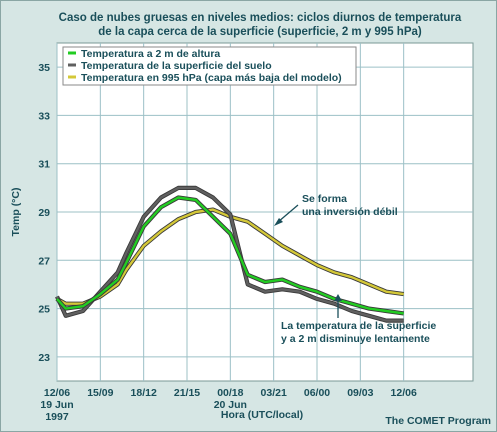 This screenshot has height=432, width=497. I want to click on y-axis-label: Temp (°C), so click(16, 212).